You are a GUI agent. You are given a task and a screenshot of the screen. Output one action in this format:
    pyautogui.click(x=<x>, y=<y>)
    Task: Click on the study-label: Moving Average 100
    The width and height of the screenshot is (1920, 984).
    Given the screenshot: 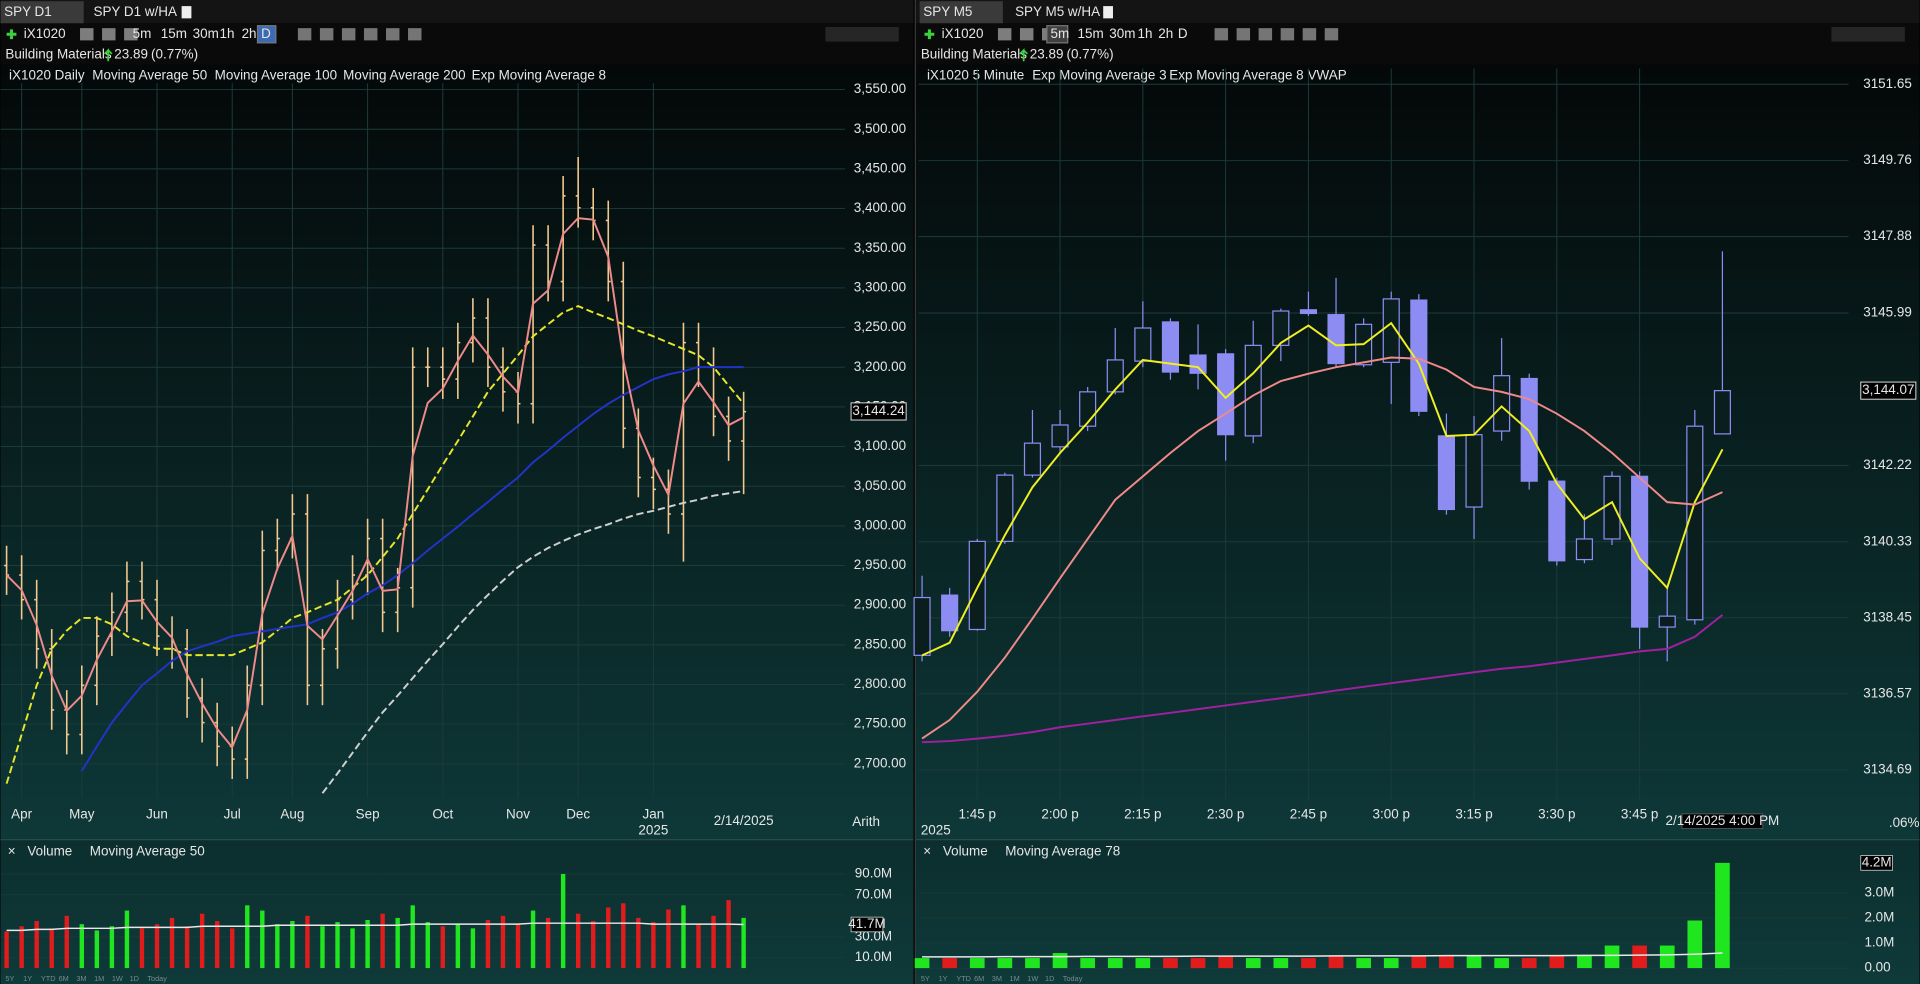 What is the action you would take?
    pyautogui.click(x=276, y=74)
    